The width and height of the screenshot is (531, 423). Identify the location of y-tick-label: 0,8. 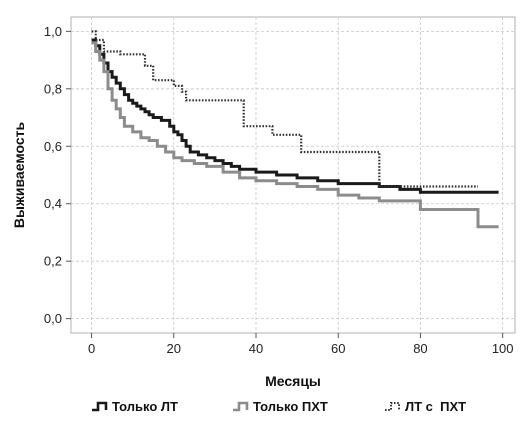
(53, 88).